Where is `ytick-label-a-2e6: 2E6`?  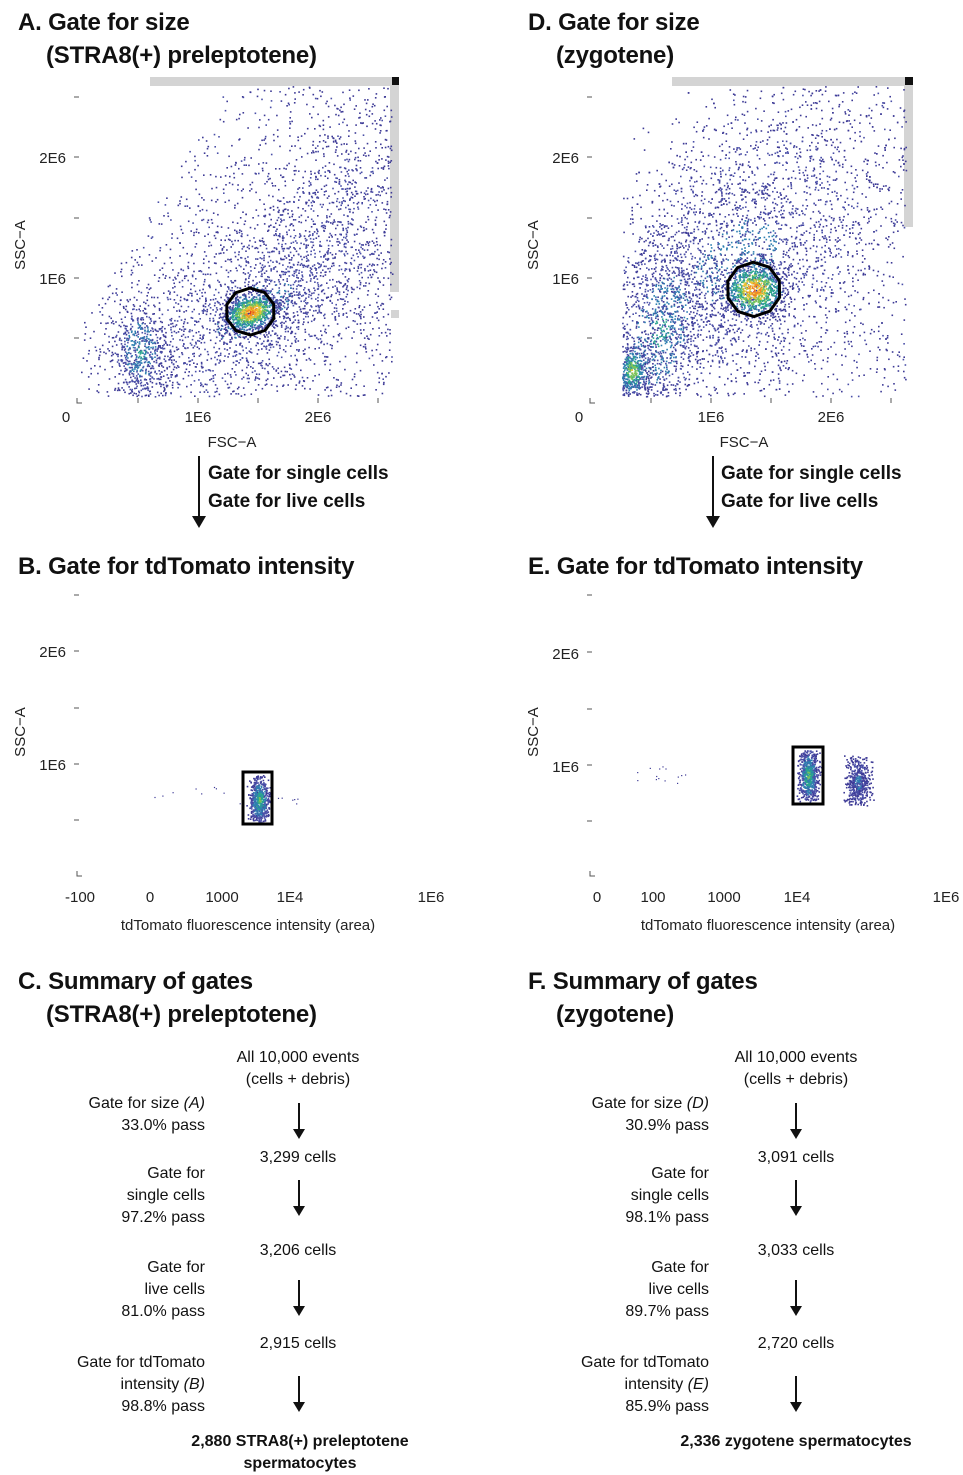
ytick-label-a-2e6: 2E6 is located at coordinates (52, 158).